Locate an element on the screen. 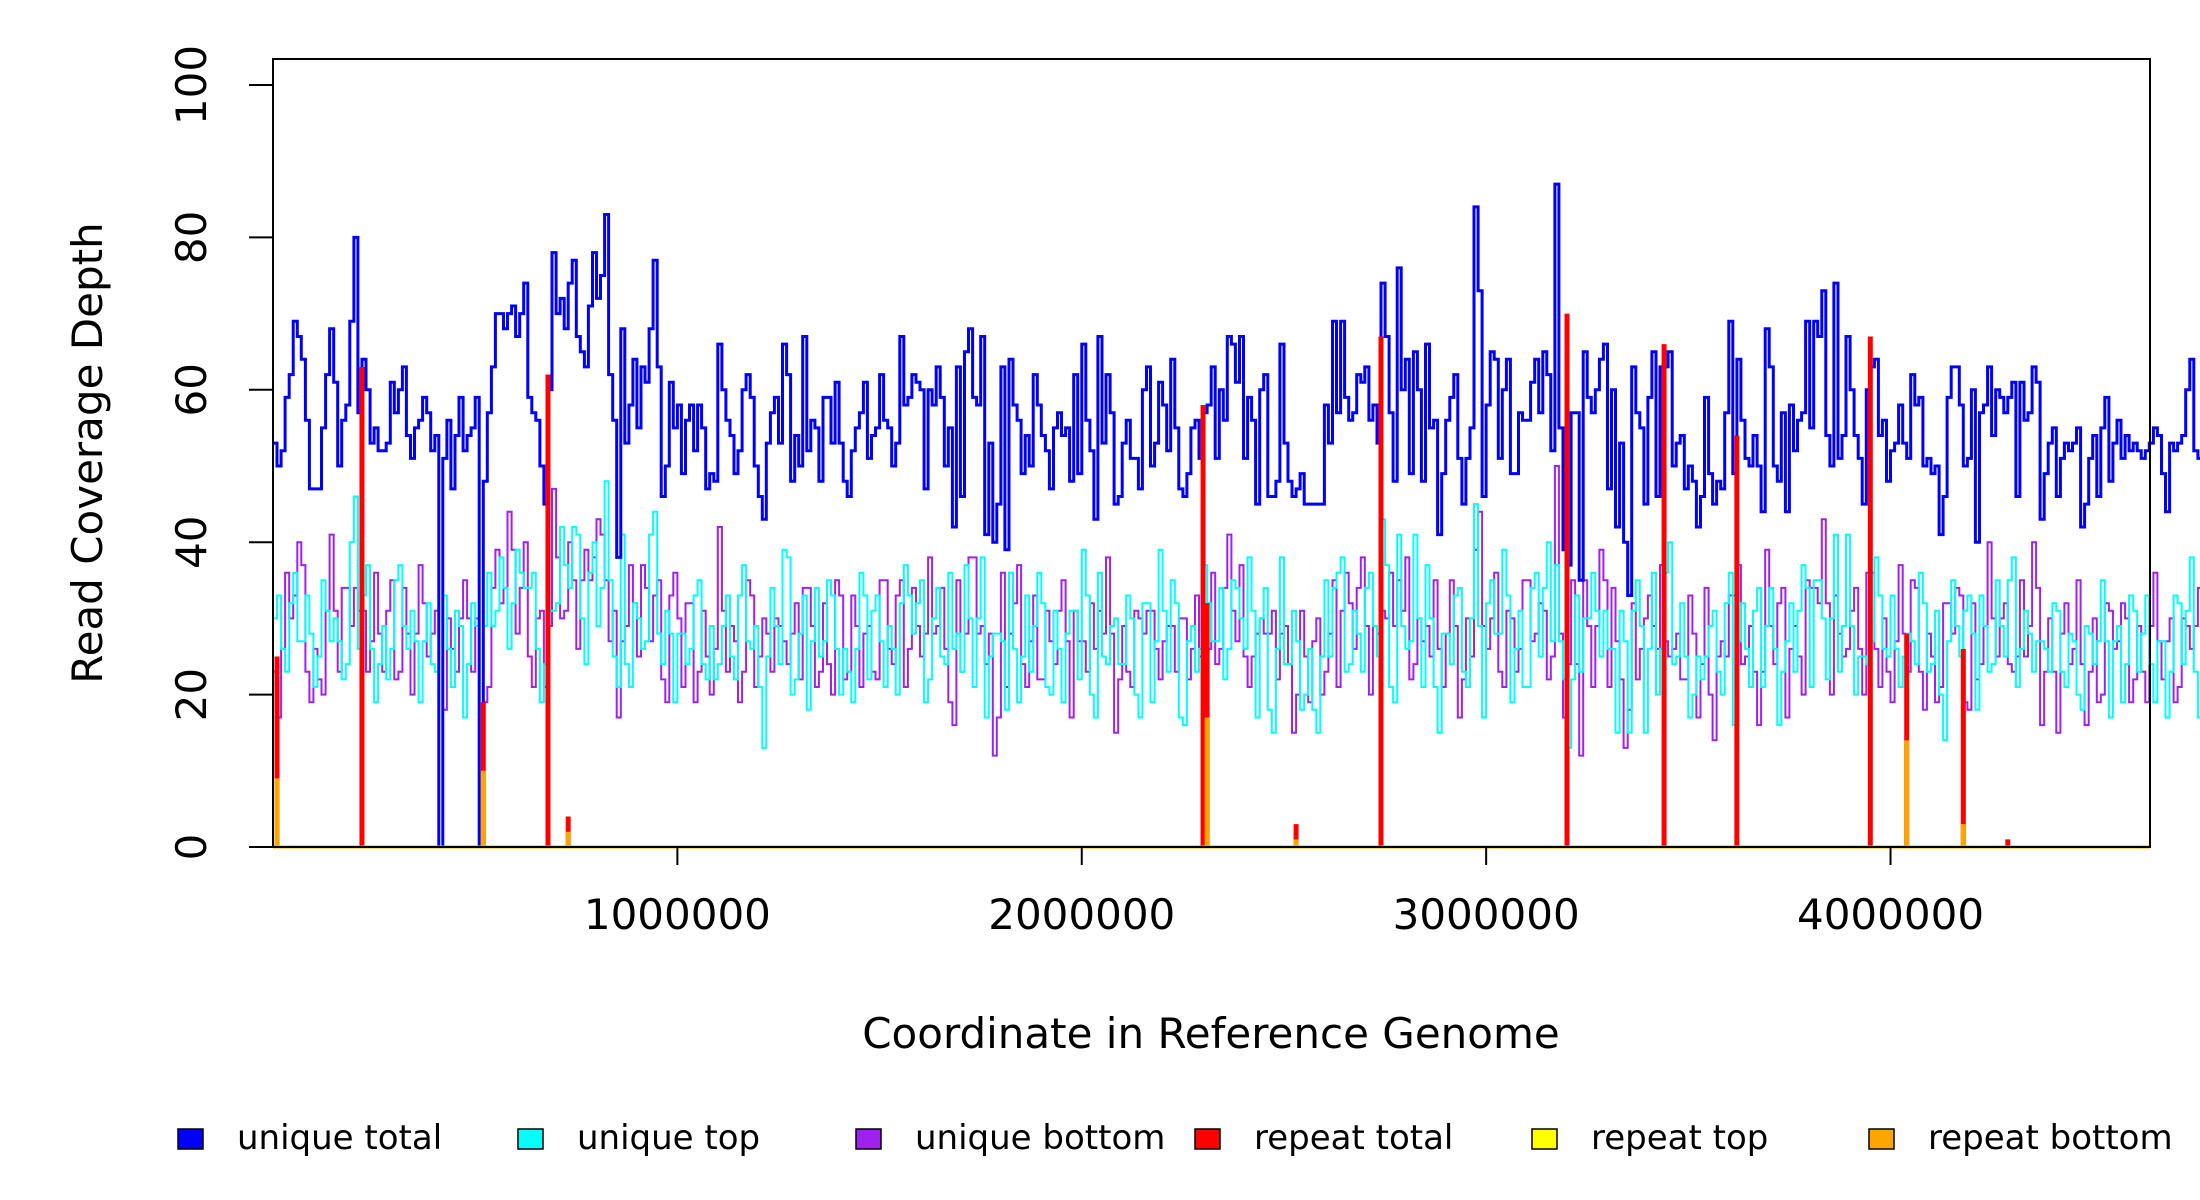  y-tick-label-1: 20 is located at coordinates (191, 694).